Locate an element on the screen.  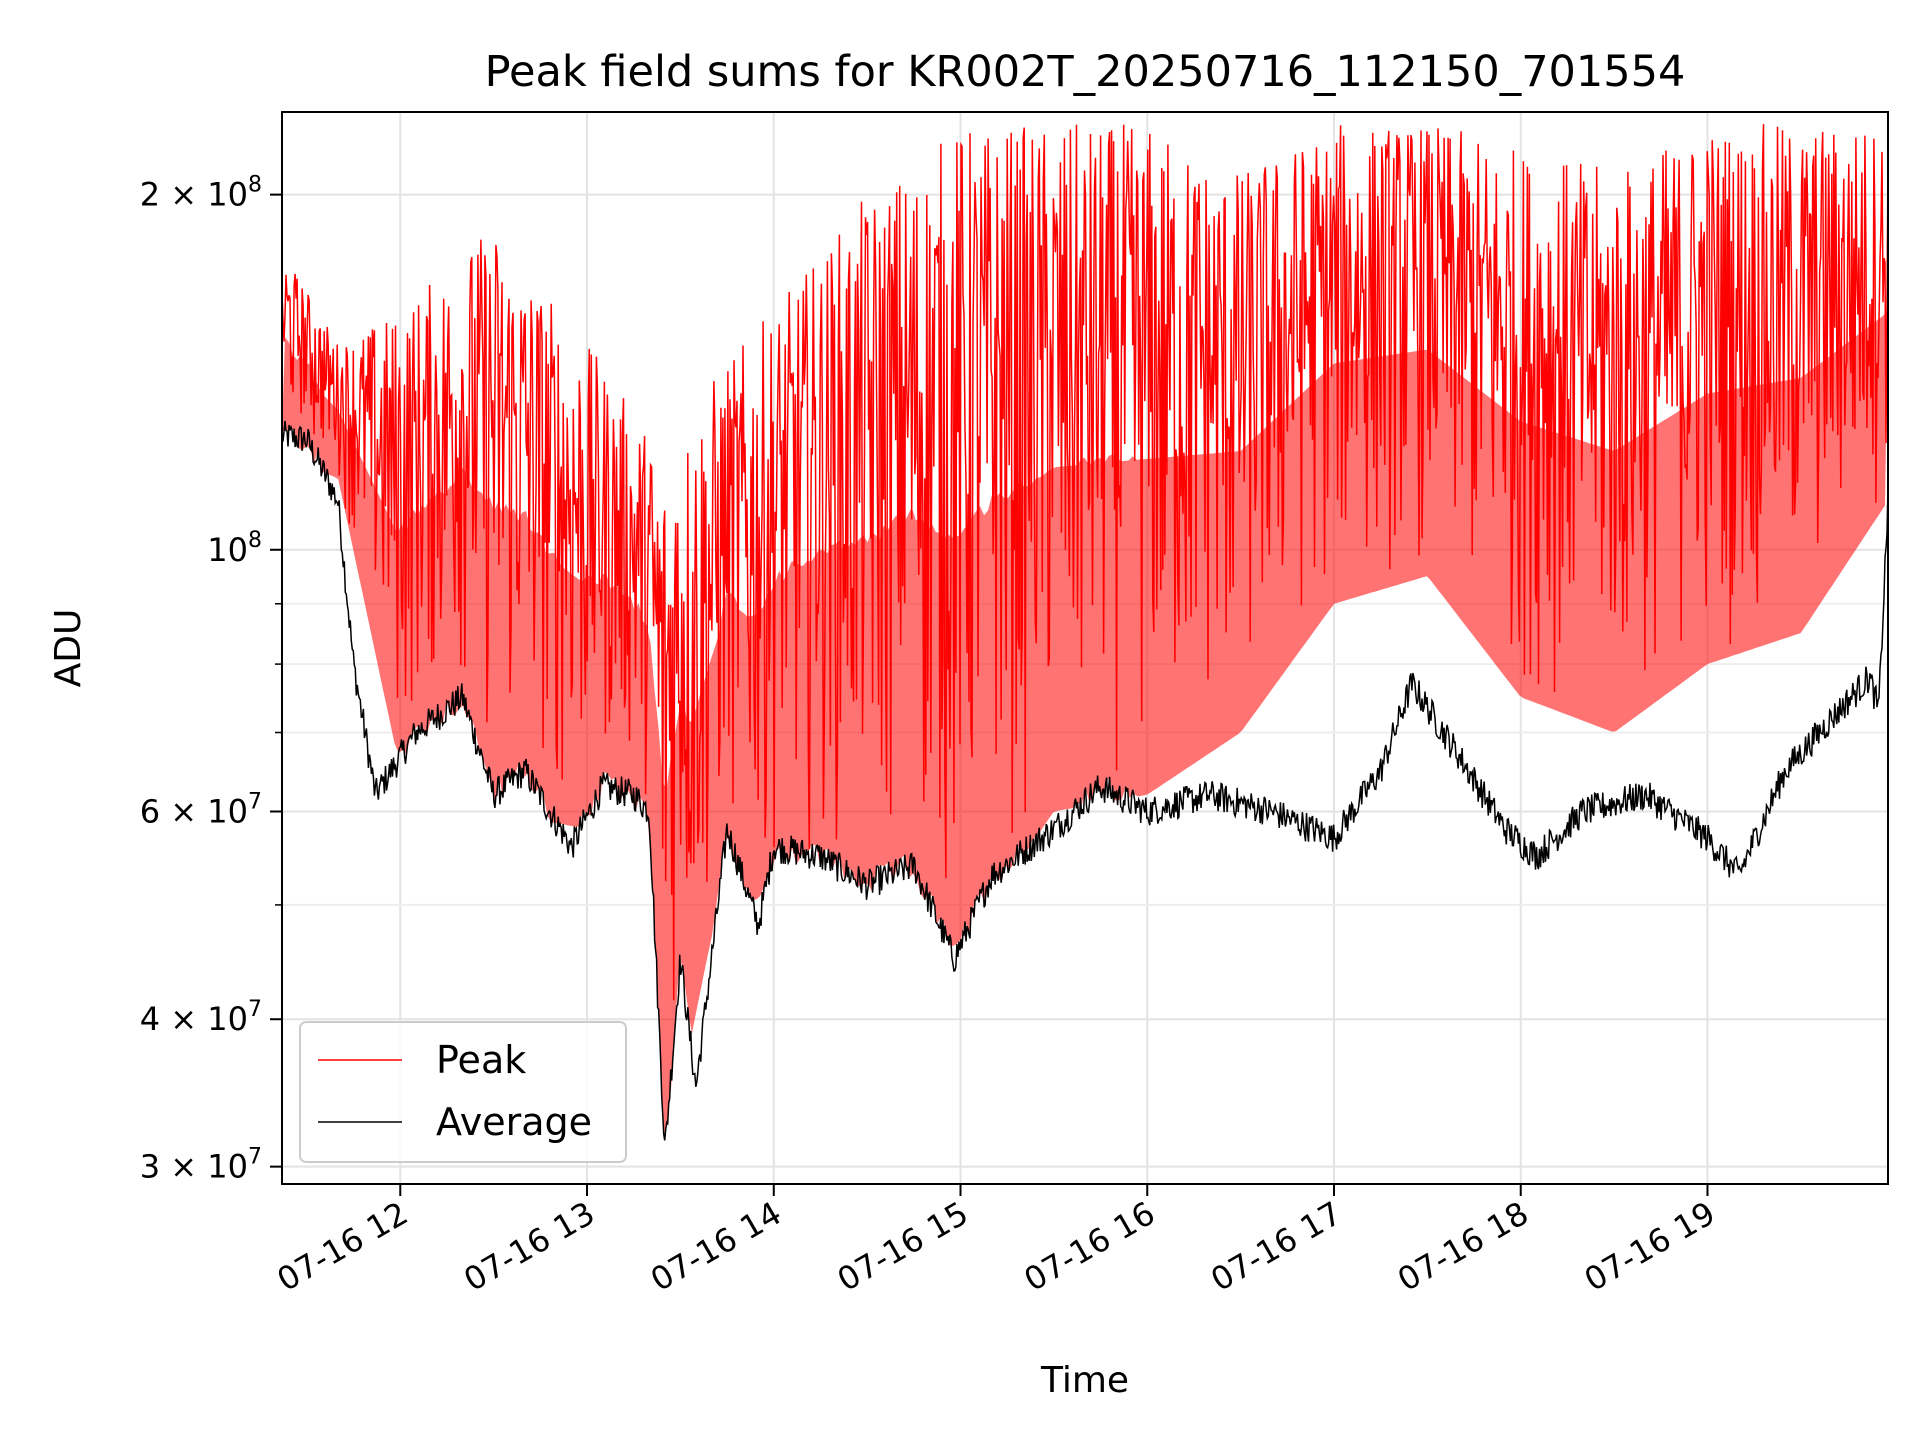
y-tick-label: 4 × 107 is located at coordinates (201, 1017).